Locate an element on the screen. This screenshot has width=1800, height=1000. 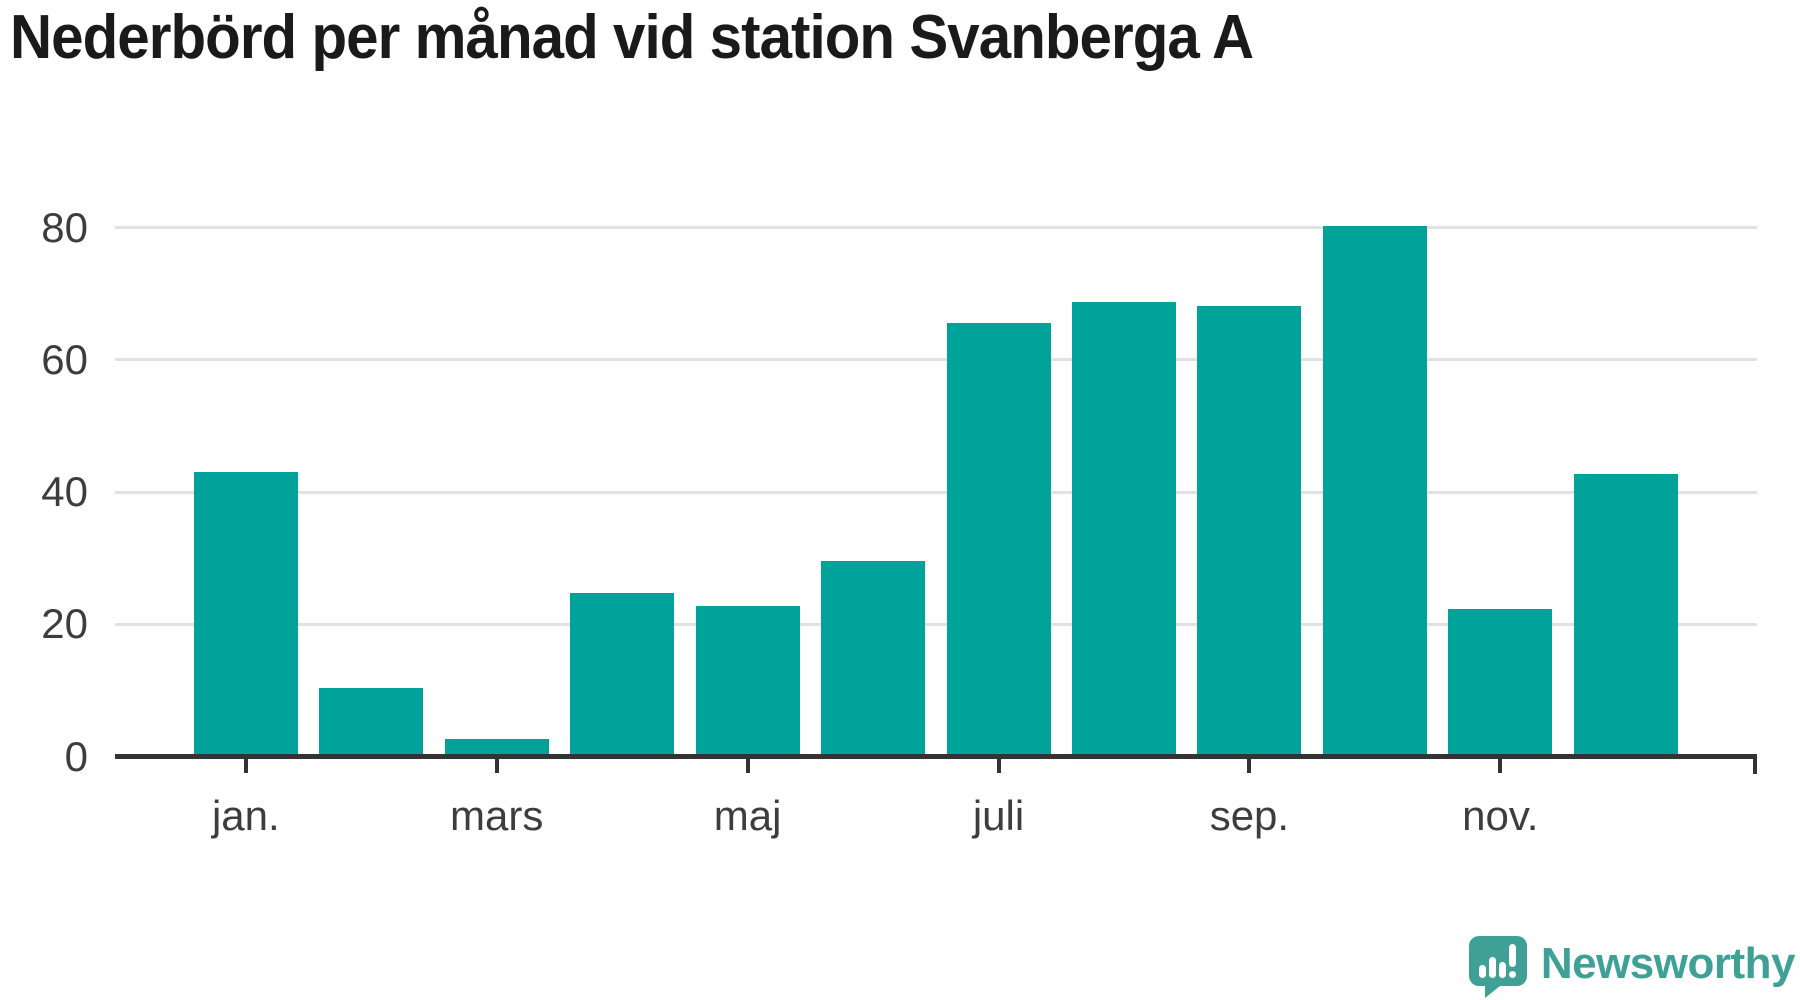
x-tick-jan is located at coordinates (245, 765).